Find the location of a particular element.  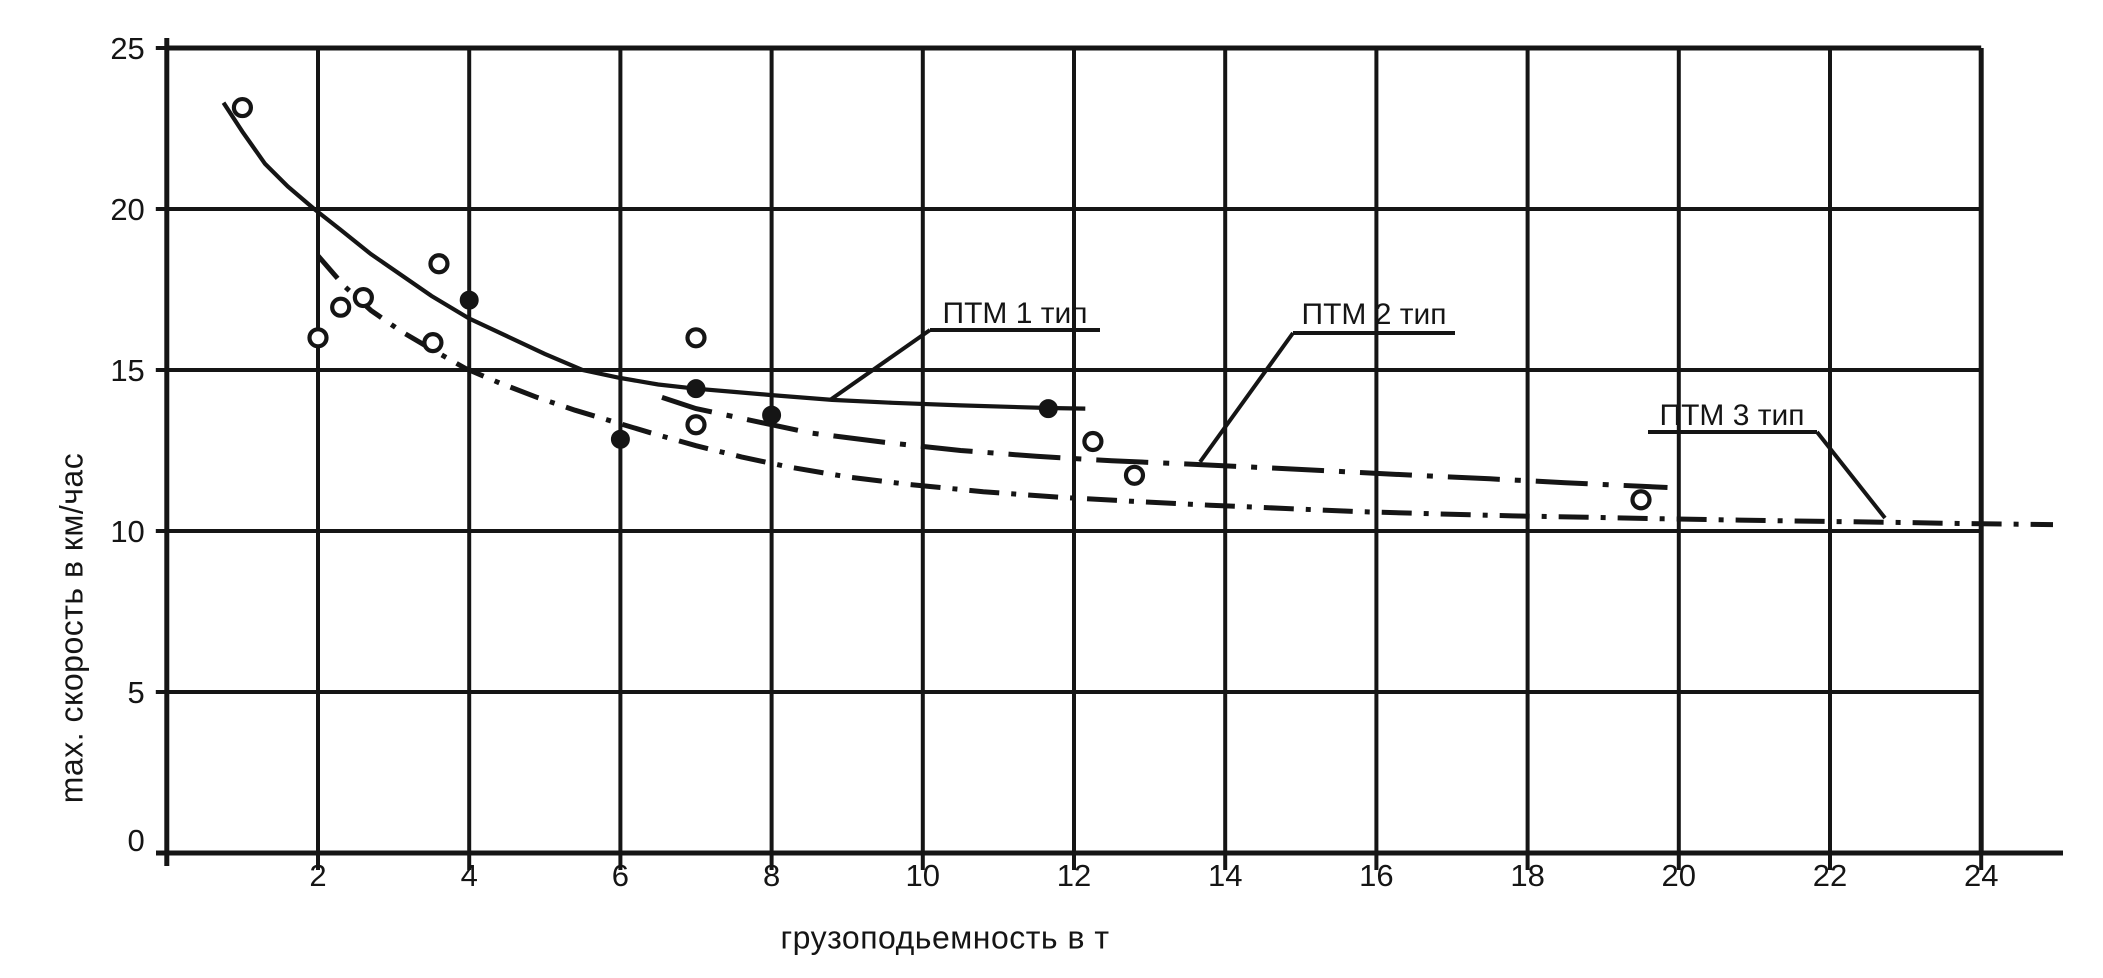

x-tick-label: 18 is located at coordinates (1527, 875).